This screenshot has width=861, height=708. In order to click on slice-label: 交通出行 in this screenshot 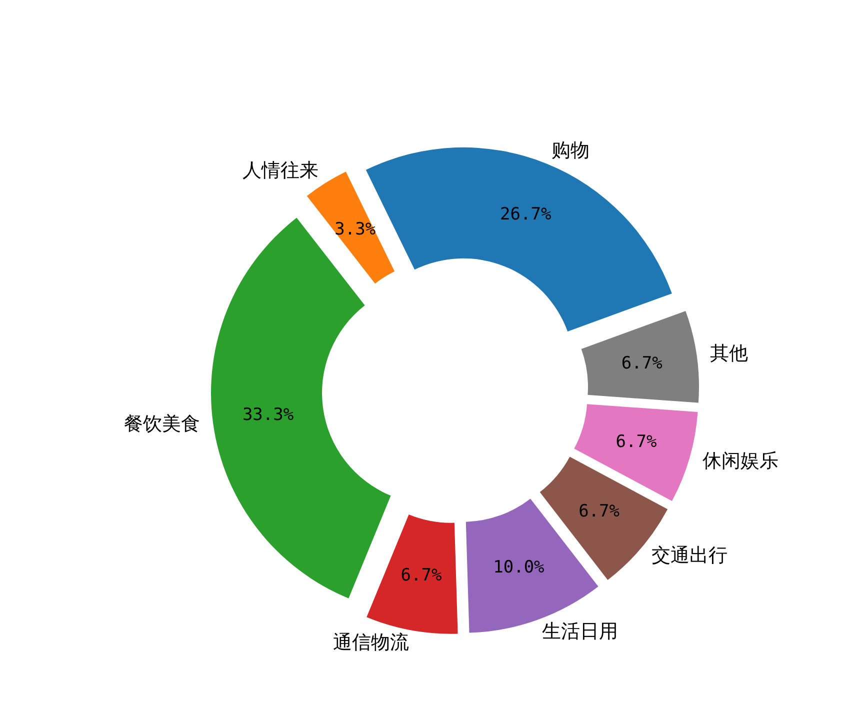, I will do `click(690, 555)`.